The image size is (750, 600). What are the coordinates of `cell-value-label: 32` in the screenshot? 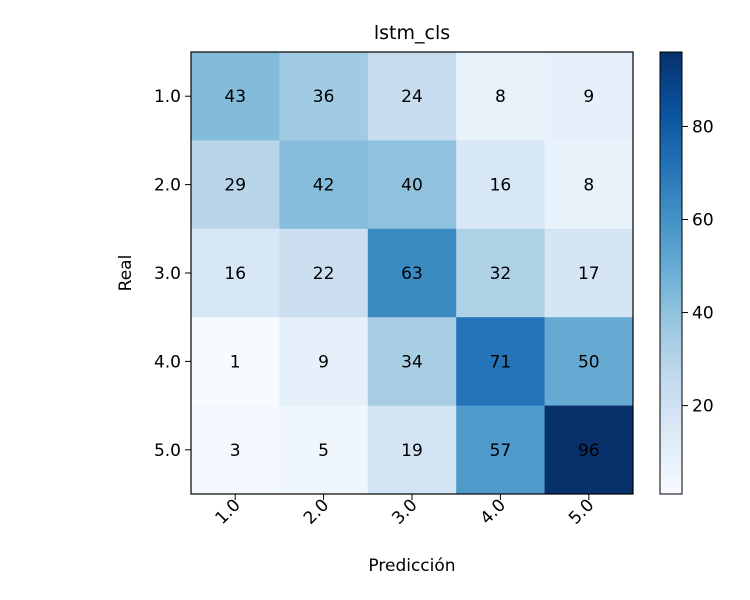 It's located at (501, 274).